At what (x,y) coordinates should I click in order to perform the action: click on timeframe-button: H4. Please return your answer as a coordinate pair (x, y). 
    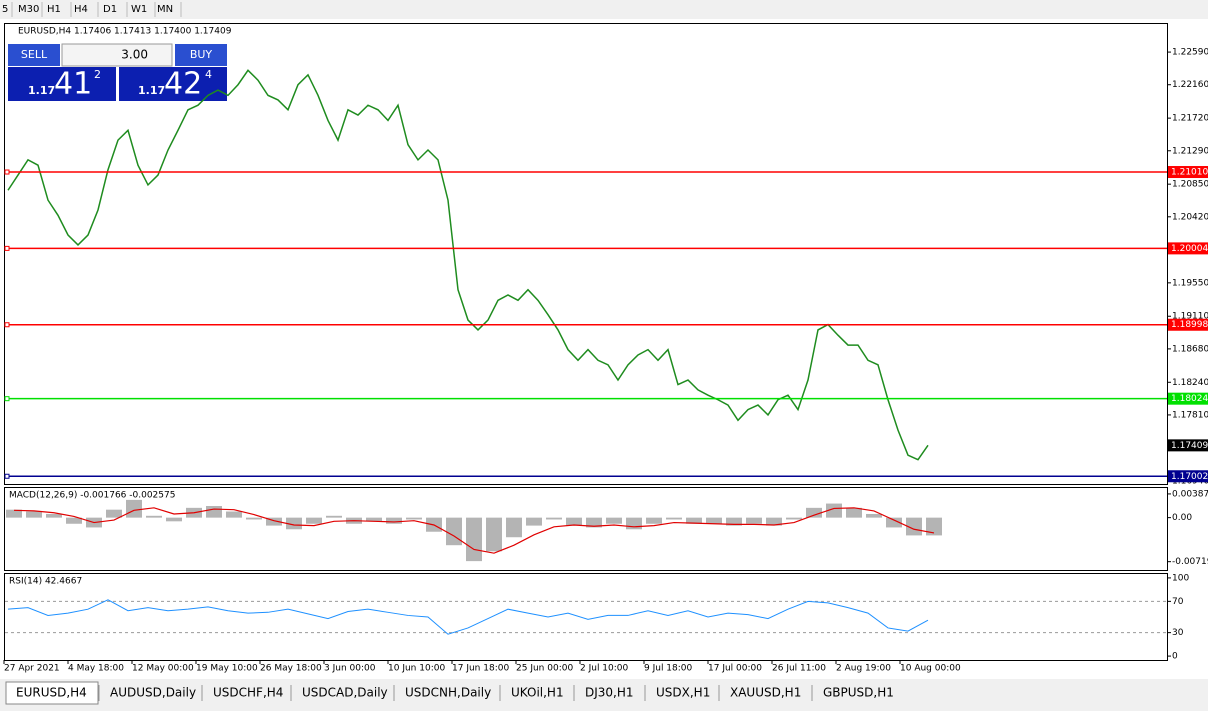
    Looking at the image, I should click on (81, 9).